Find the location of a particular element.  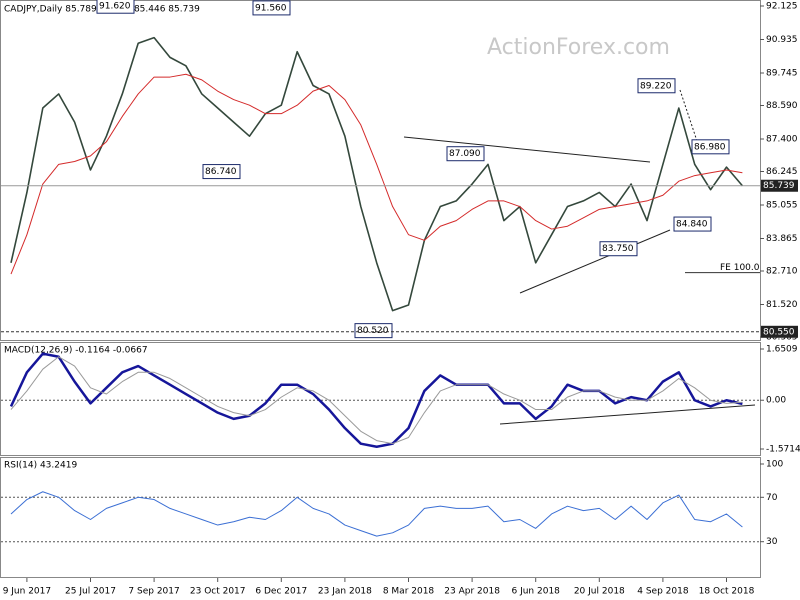

y-tick-label: 92.125 is located at coordinates (782, 7).